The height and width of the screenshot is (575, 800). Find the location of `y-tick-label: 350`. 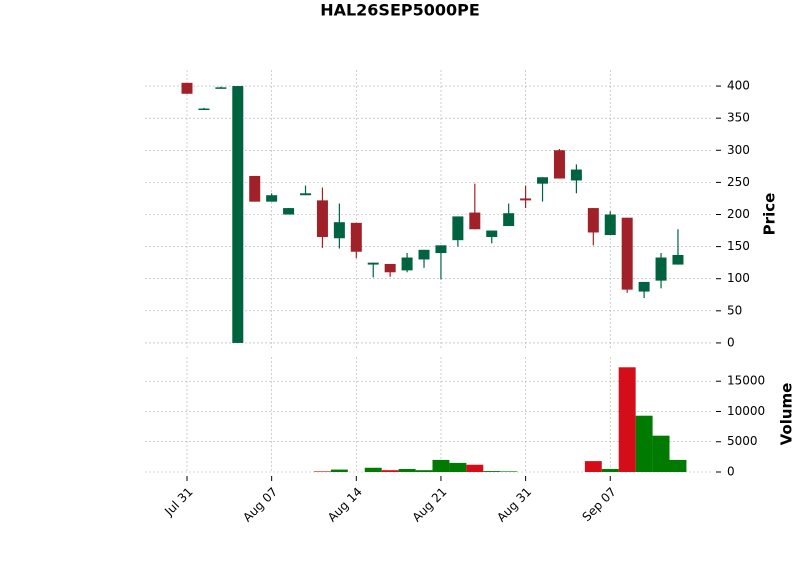

y-tick-label: 350 is located at coordinates (738, 118).